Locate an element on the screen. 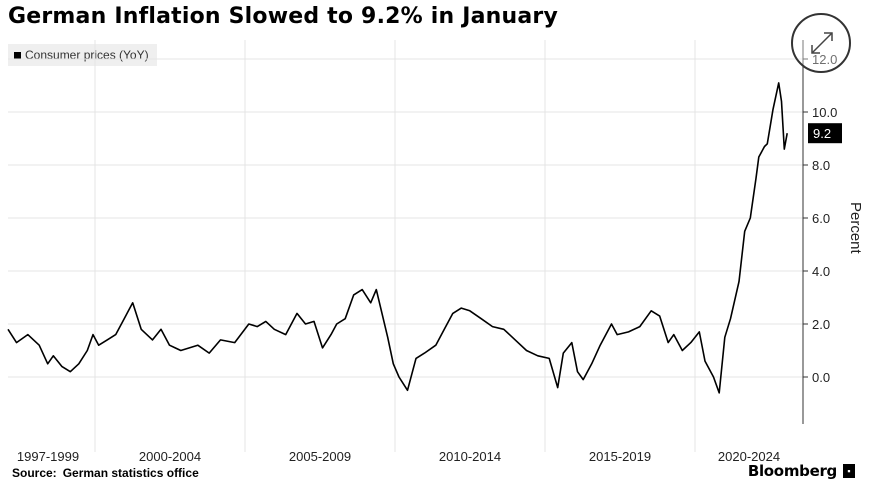 The height and width of the screenshot is (492, 869). source-text: German statistics office is located at coordinates (130, 473).